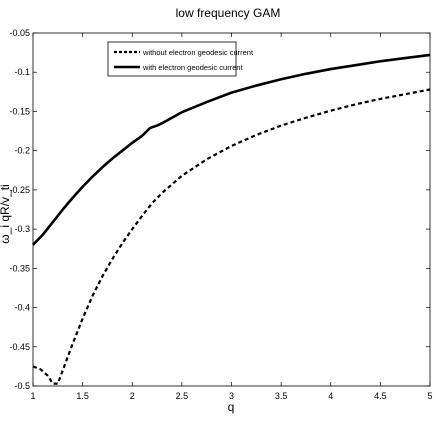  Describe the element at coordinates (132, 396) in the screenshot. I see `x-tick-label: 2` at that location.